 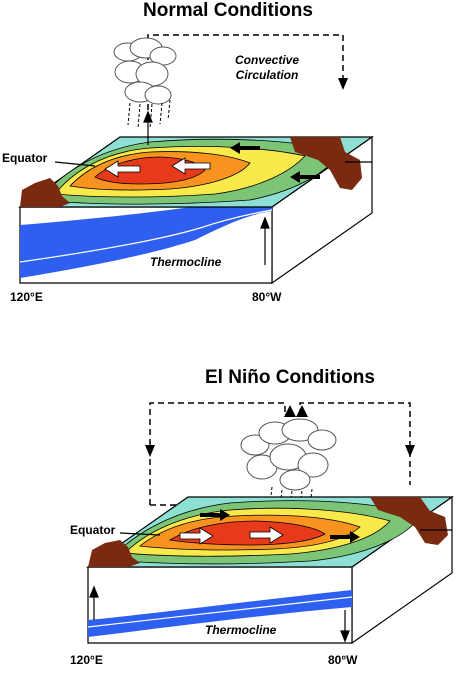 I want to click on normal-deep-water, so click(x=146, y=237).